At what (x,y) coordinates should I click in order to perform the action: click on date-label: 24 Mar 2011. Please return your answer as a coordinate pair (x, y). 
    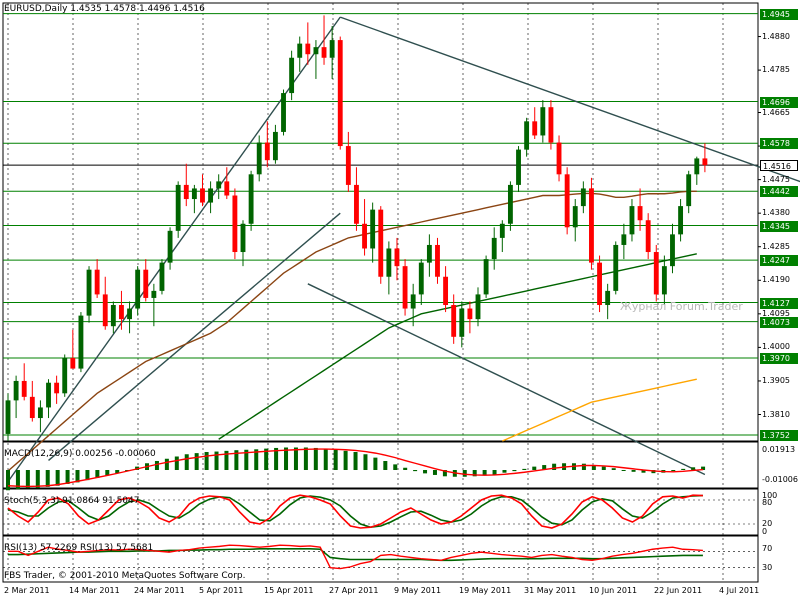
    Looking at the image, I should click on (159, 590).